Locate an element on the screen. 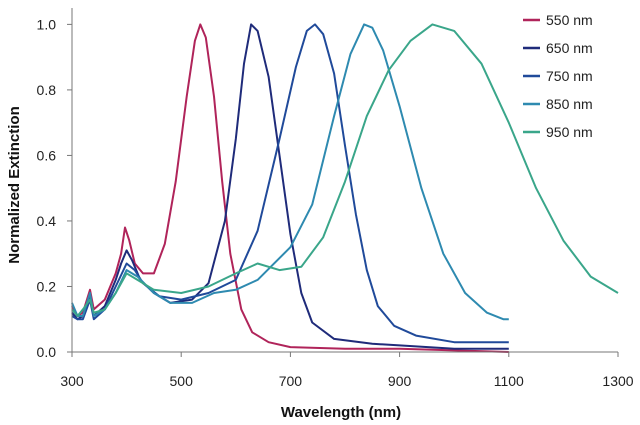 The image size is (640, 425). legend-label: 850 nm is located at coordinates (569, 104).